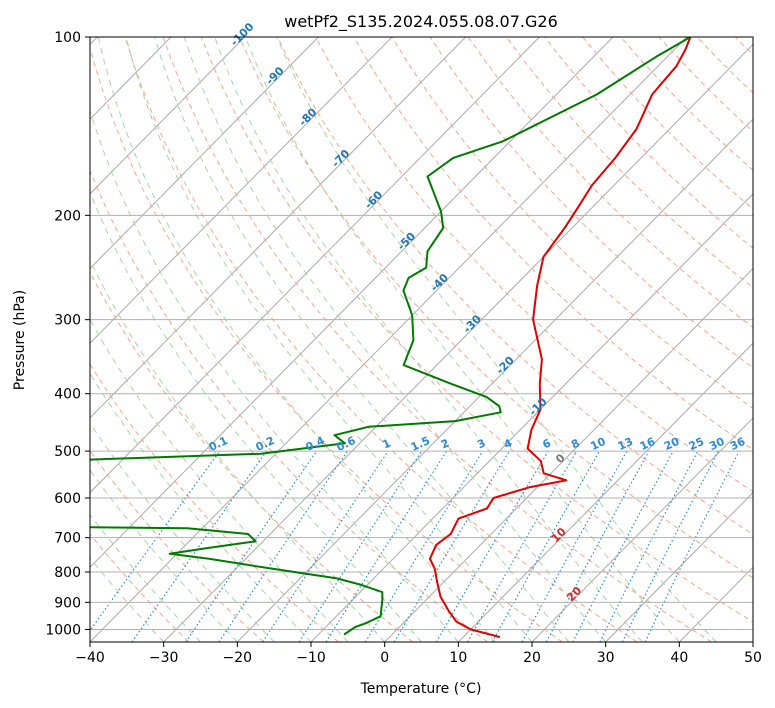  What do you see at coordinates (67, 216) in the screenshot?
I see `y-tick-label: 200` at bounding box center [67, 216].